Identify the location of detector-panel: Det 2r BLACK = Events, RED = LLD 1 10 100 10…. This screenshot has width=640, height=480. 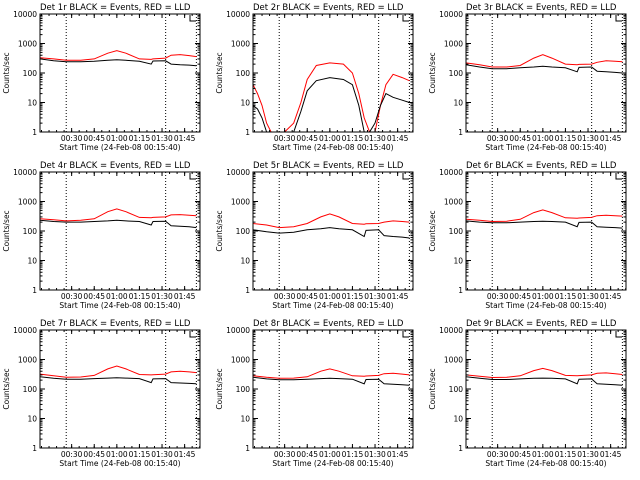
(314, 77).